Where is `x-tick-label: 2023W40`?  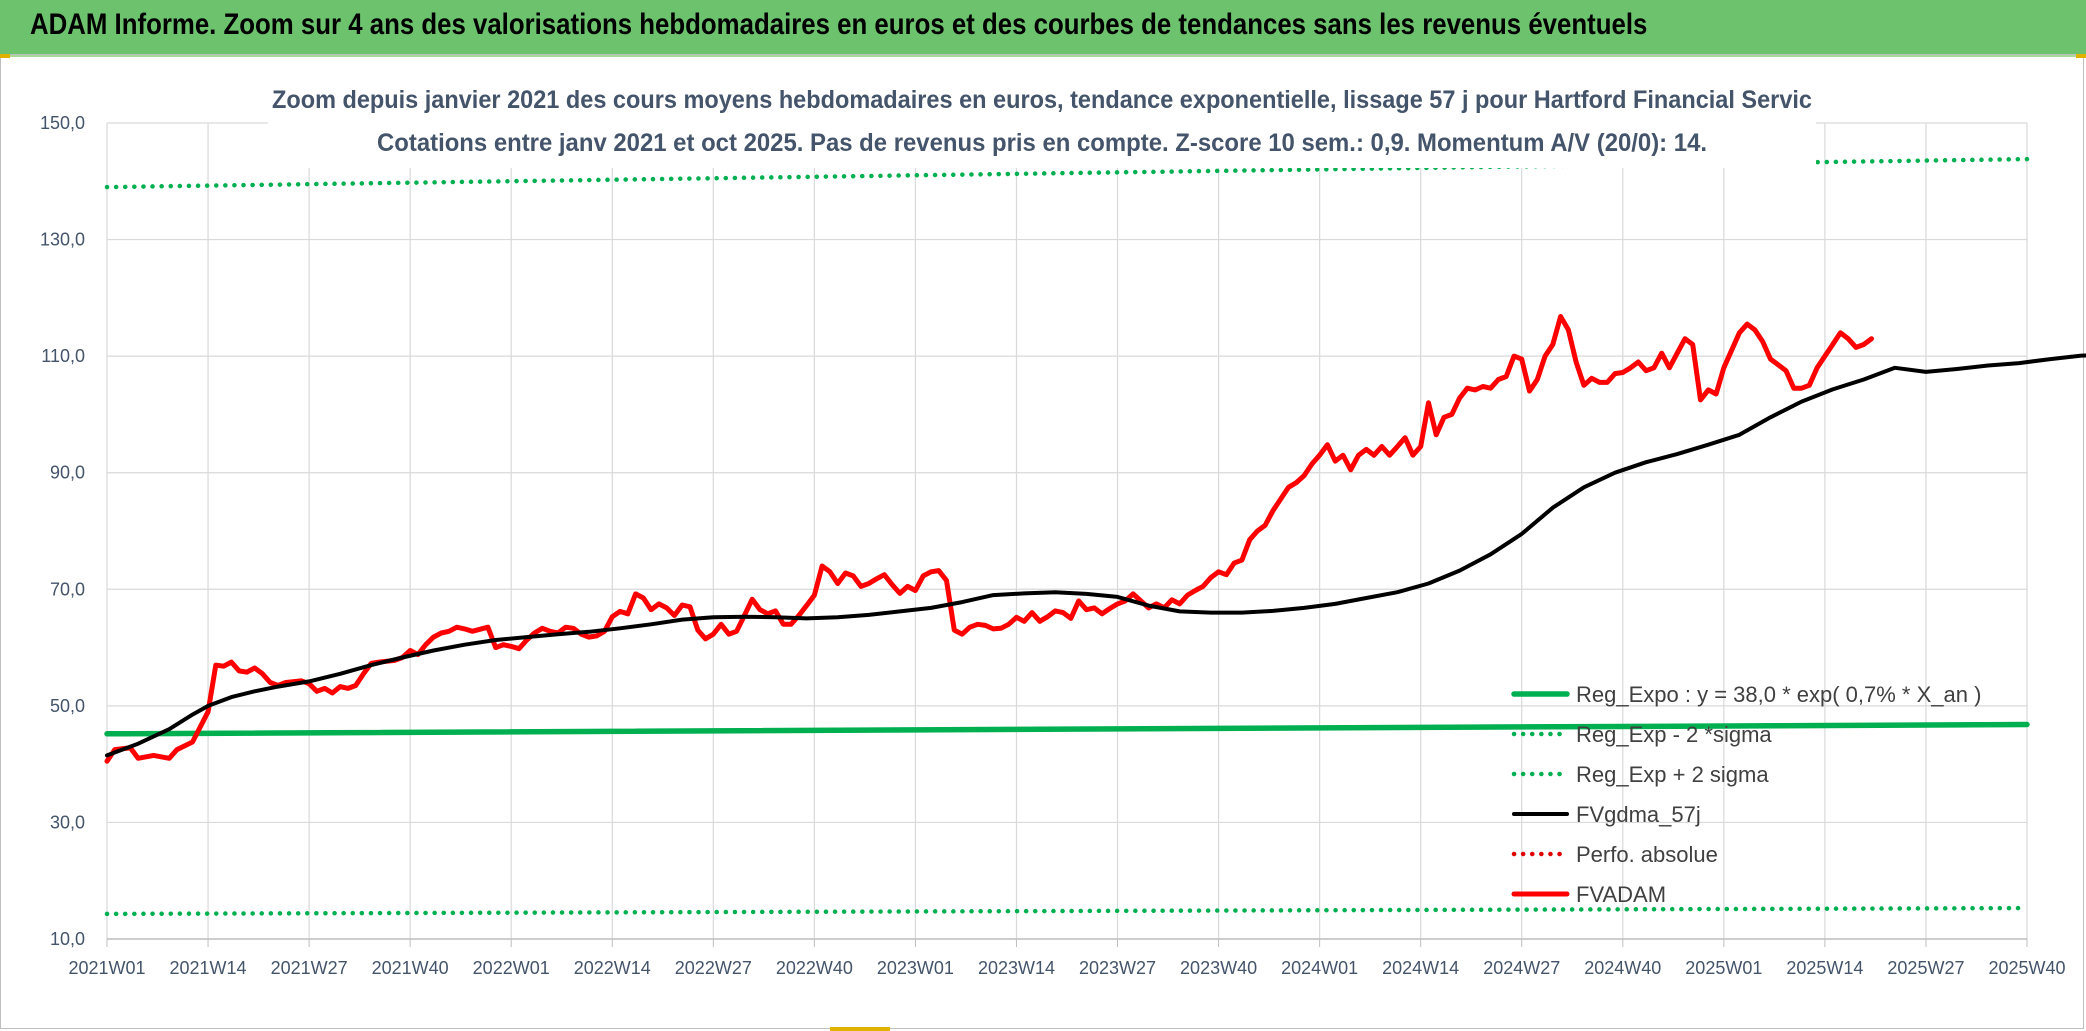
x-tick-label: 2023W40 is located at coordinates (1218, 968).